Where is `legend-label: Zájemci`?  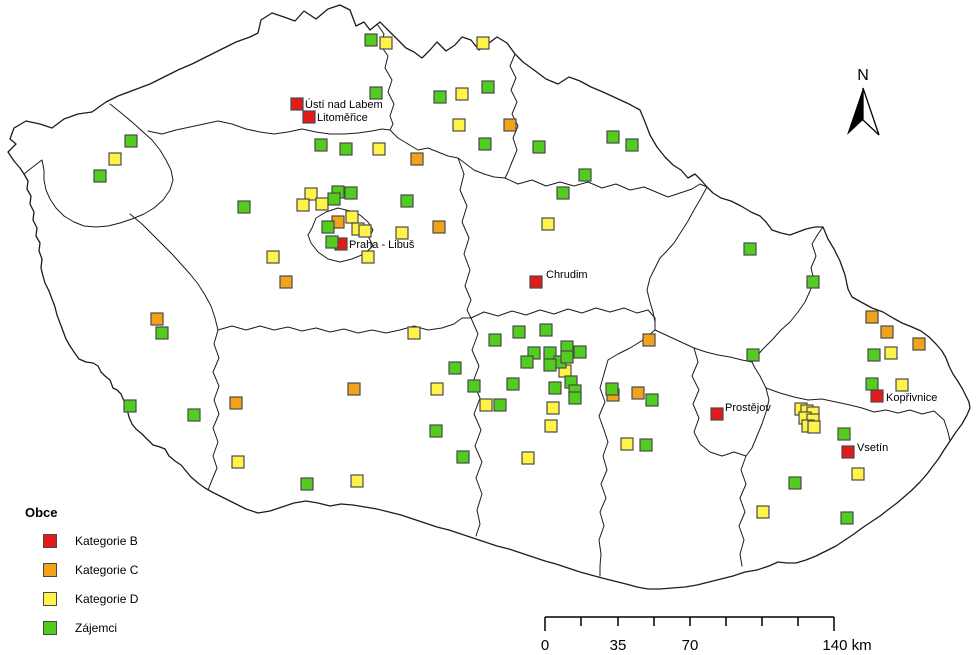 legend-label: Zájemci is located at coordinates (96, 627).